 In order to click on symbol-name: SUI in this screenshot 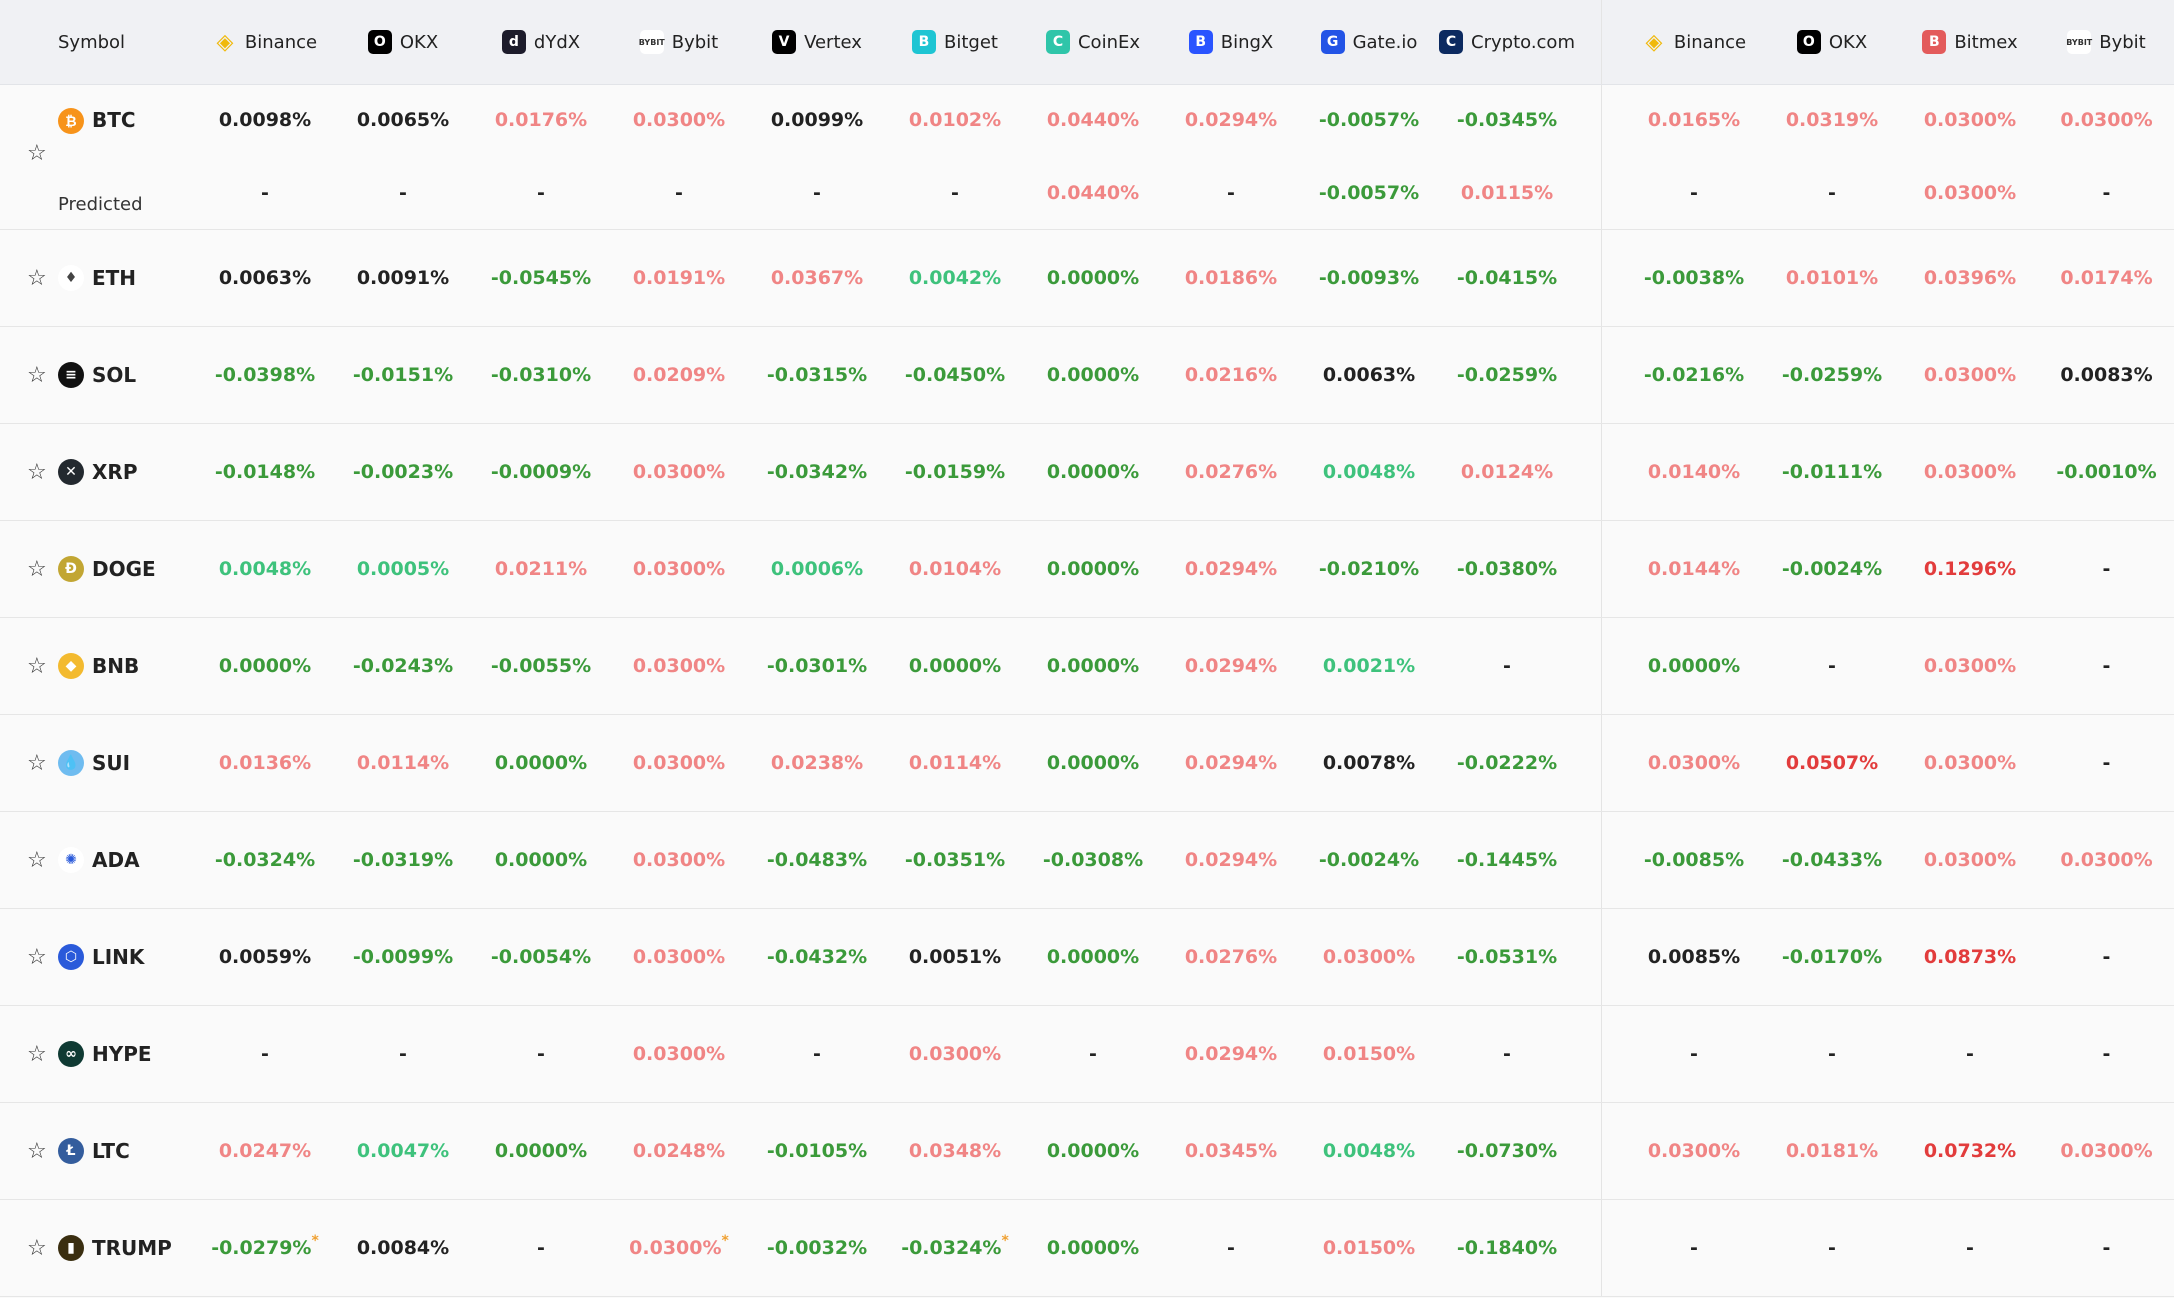, I will do `click(111, 763)`.